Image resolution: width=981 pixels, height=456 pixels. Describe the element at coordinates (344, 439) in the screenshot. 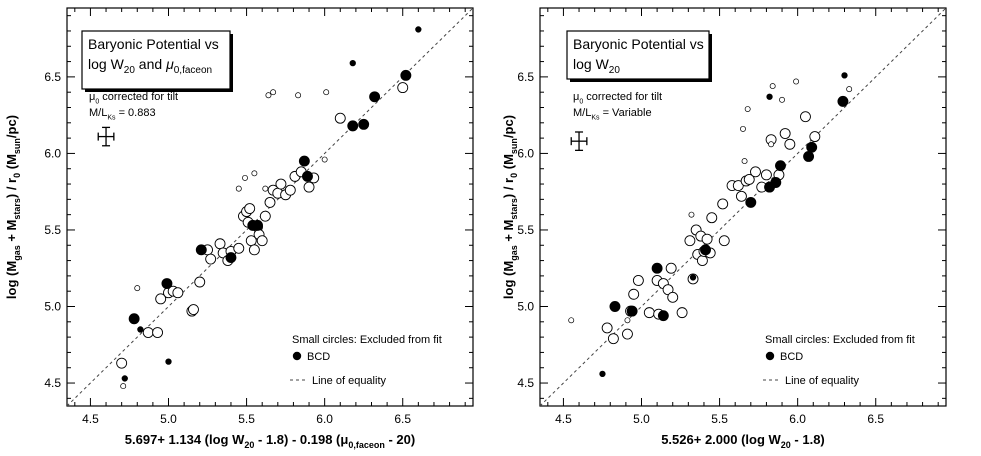

I see `x-axis-label-part: μ` at that location.